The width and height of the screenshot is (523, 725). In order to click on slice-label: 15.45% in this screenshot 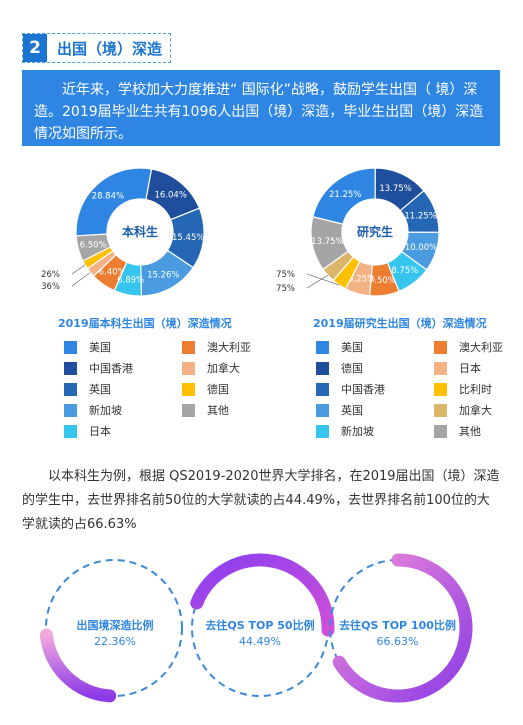, I will do `click(188, 238)`.